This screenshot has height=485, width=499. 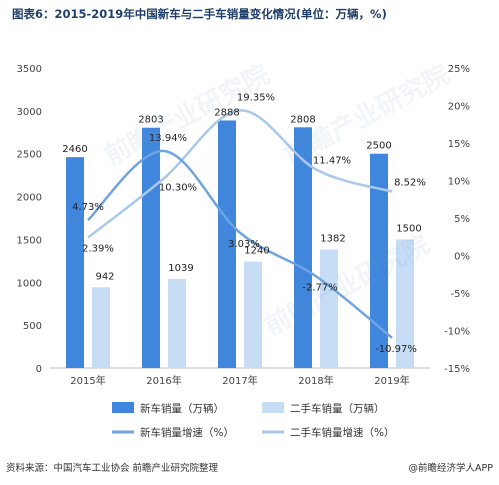 I want to click on legend-new-car-sales-label: 新车销量（万辆）, so click(x=182, y=408).